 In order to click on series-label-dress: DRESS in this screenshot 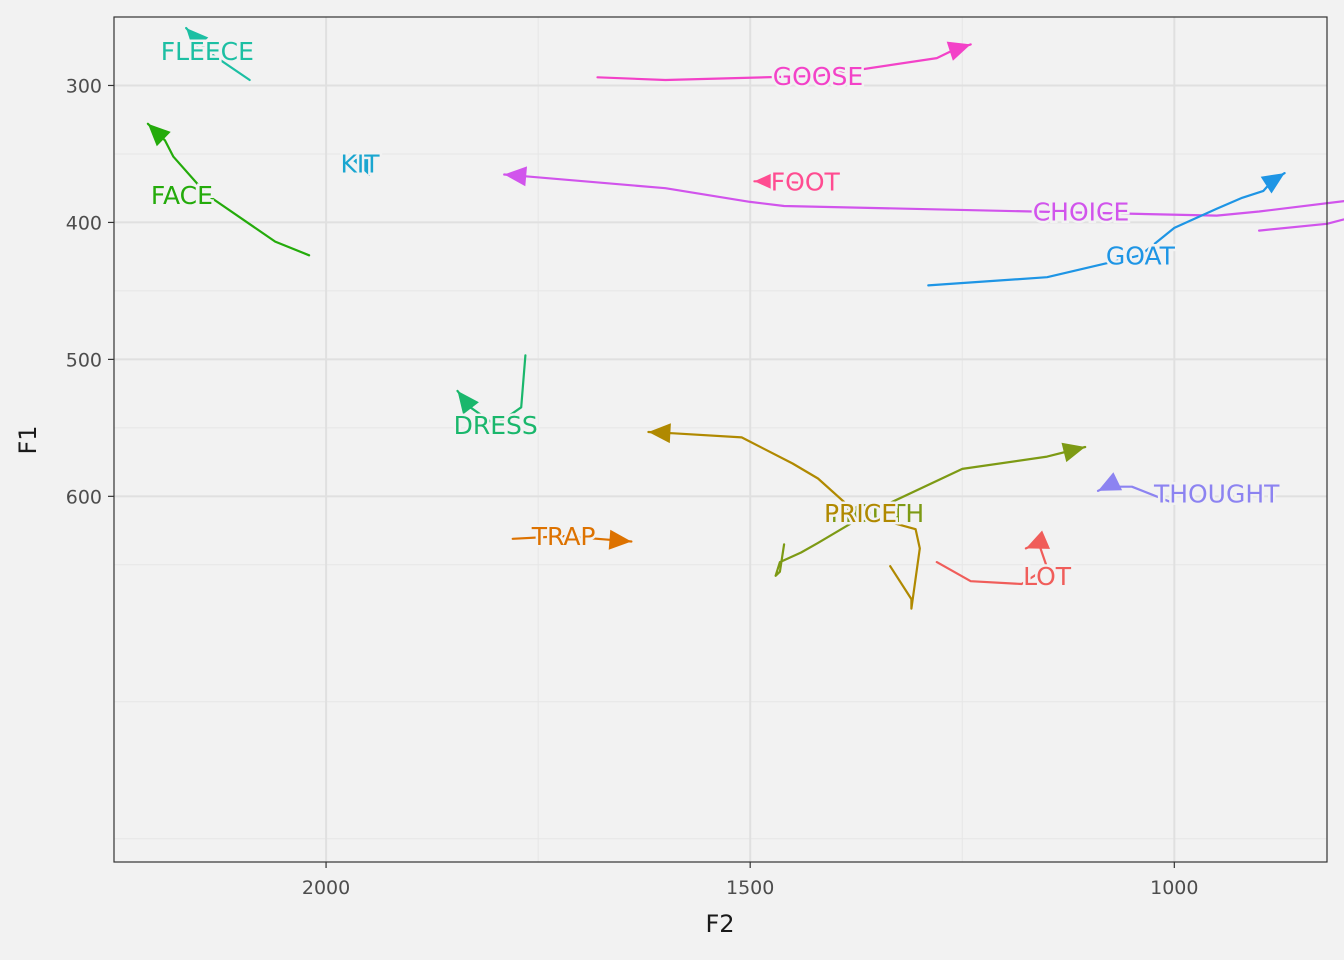, I will do `click(496, 425)`.